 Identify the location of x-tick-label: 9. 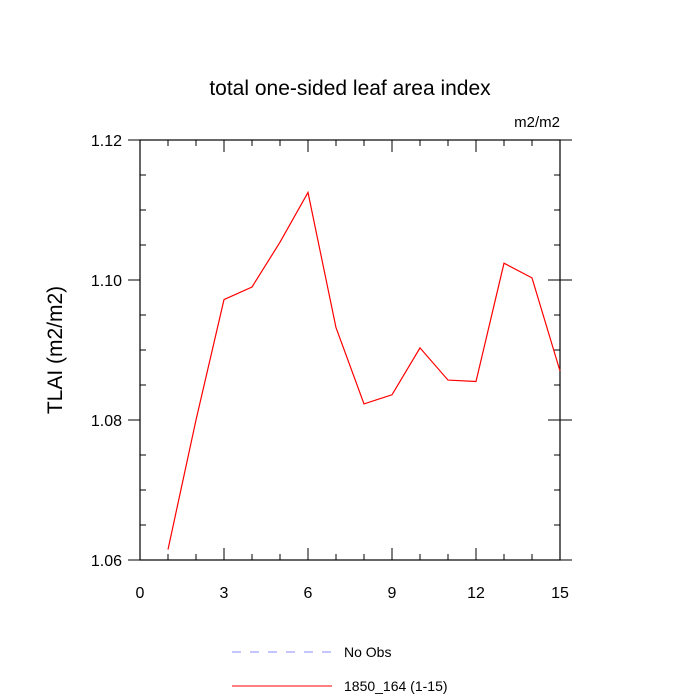
(392, 593).